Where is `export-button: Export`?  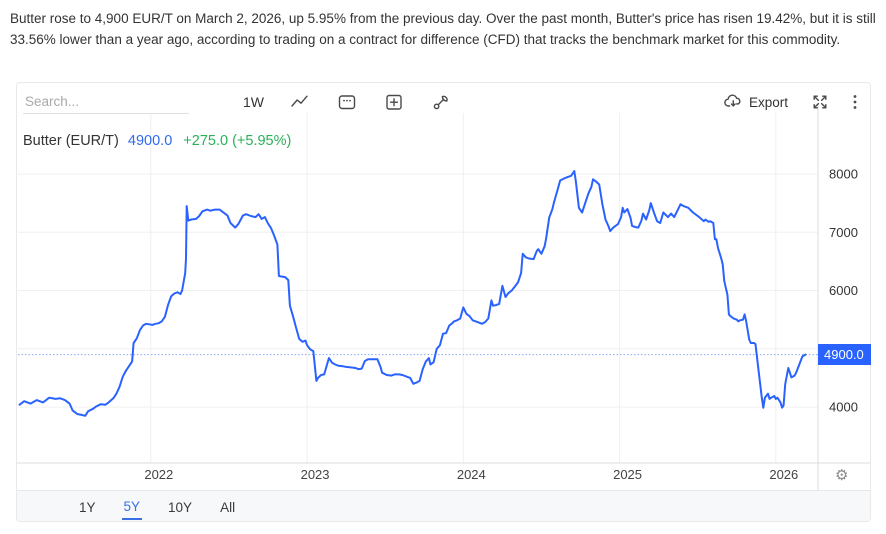 export-button: Export is located at coordinates (755, 102).